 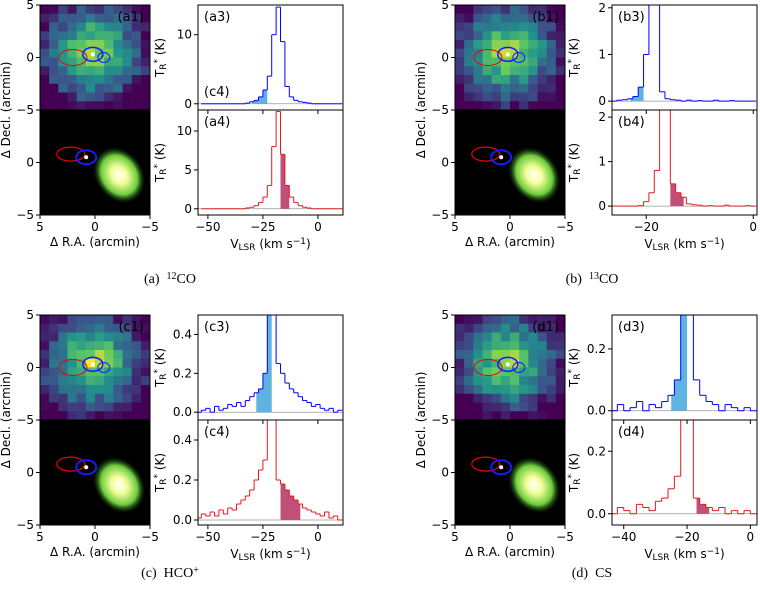 I want to click on x-tick-label: −50, so click(x=207, y=537).